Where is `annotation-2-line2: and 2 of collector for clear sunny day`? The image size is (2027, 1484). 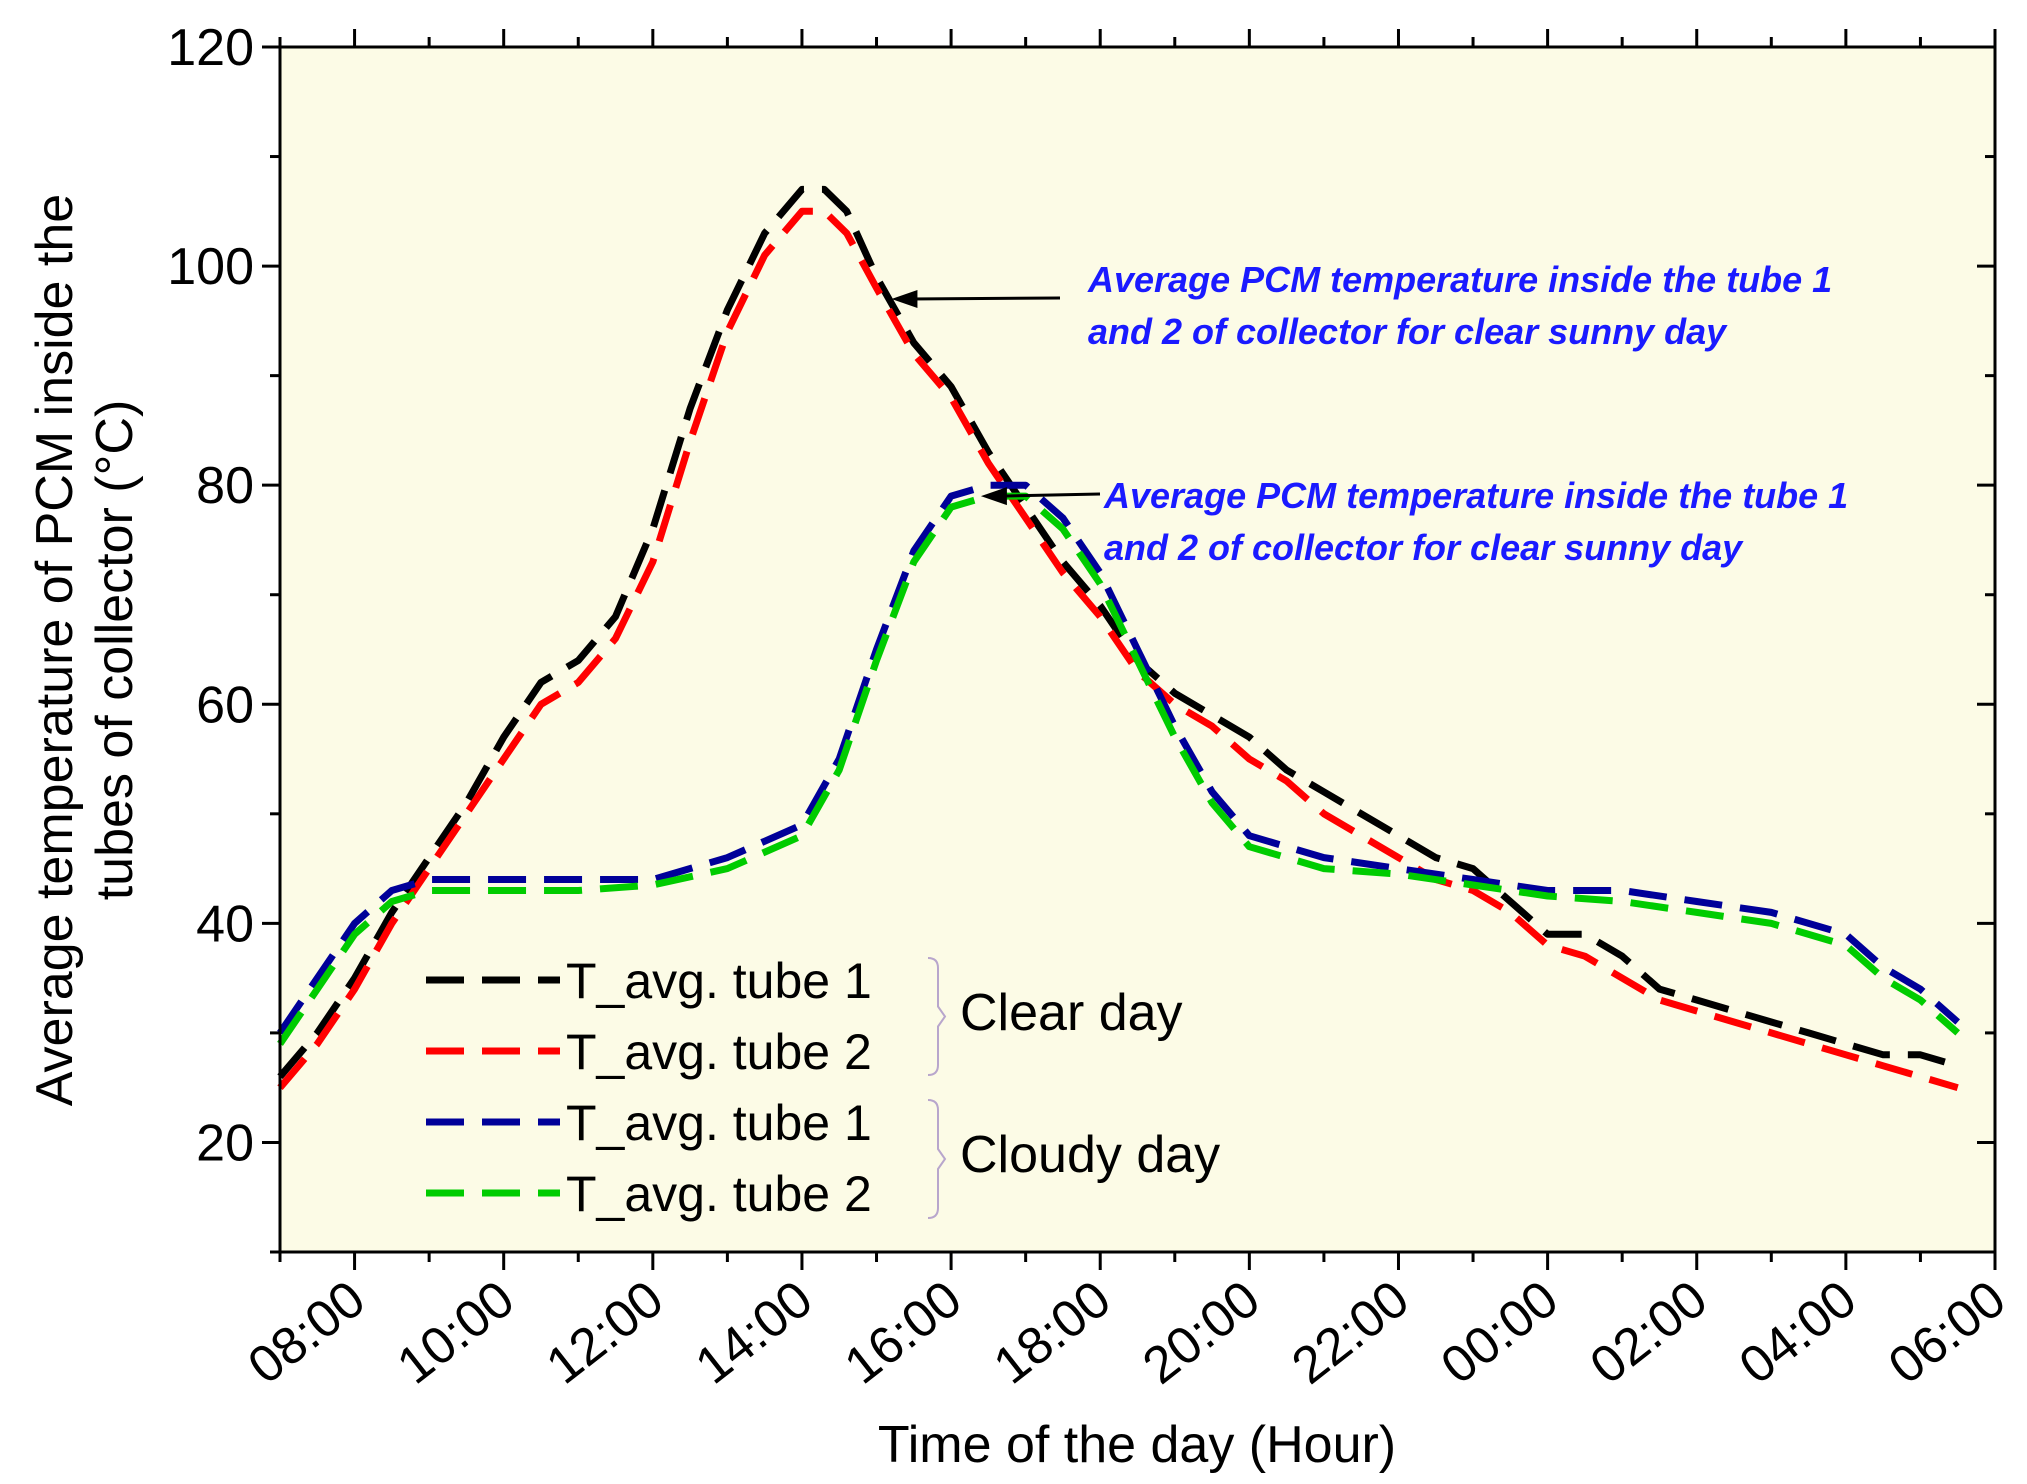
annotation-2-line2: and 2 of collector for clear sunny day is located at coordinates (1424, 547).